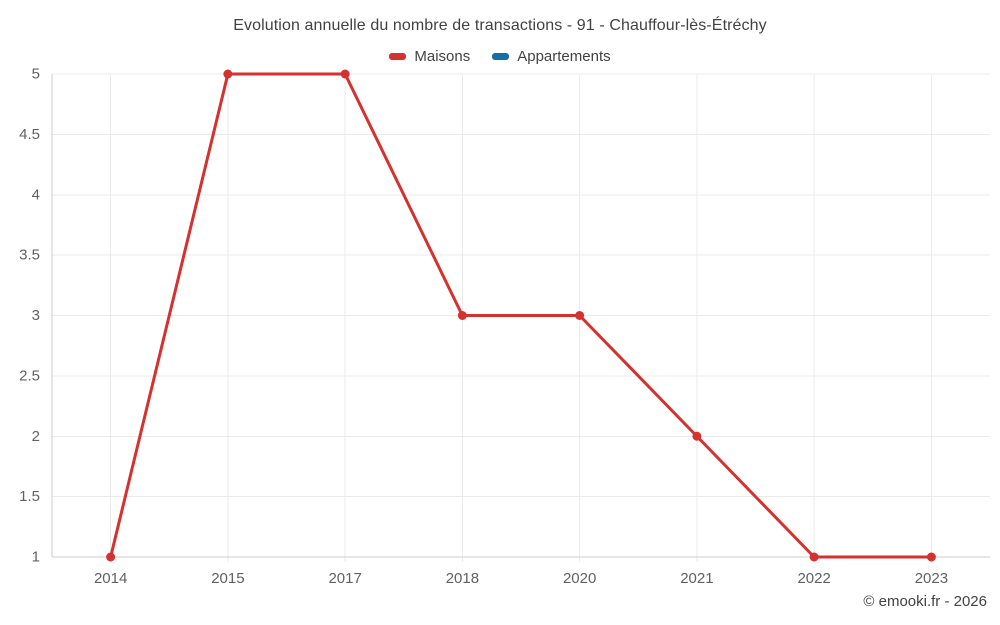 This screenshot has height=625, width=1000. Describe the element at coordinates (925, 601) in the screenshot. I see `copyright: © emooki.fr - 2026` at that location.